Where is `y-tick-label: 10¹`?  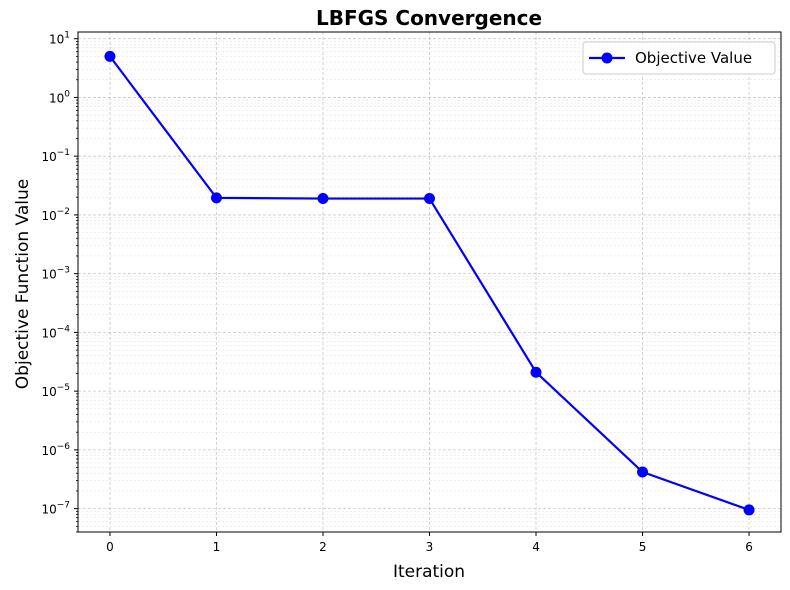
y-tick-label: 10¹ is located at coordinates (59, 39).